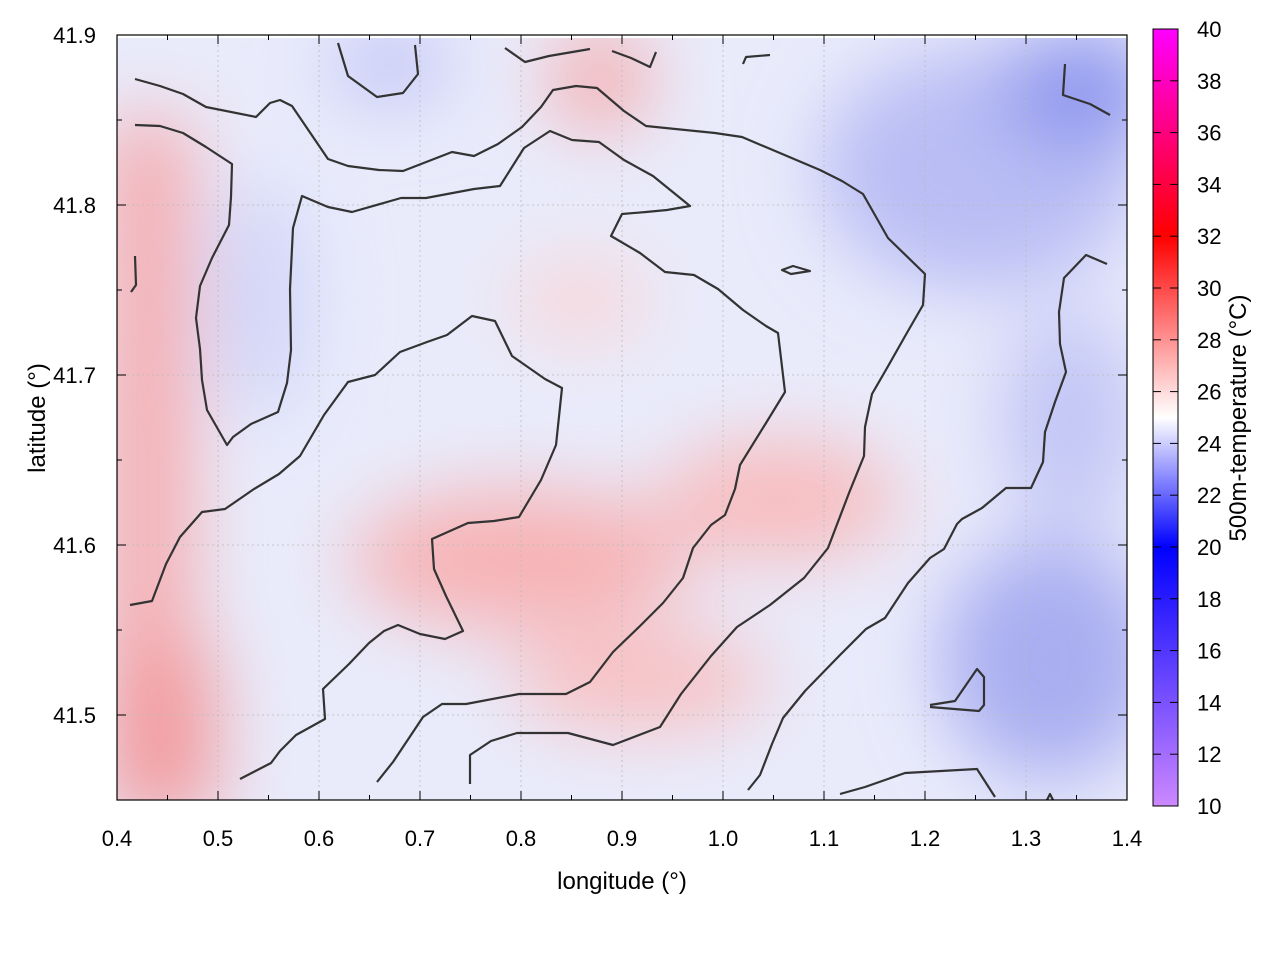 Image resolution: width=1280 pixels, height=960 pixels. I want to click on colorbar-tick-label: 14, so click(1209, 702).